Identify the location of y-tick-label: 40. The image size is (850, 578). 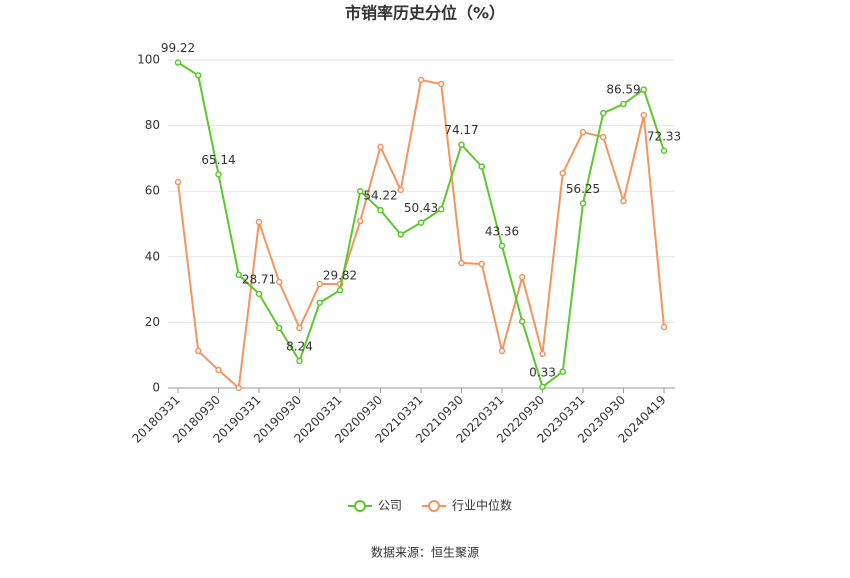
(152, 256).